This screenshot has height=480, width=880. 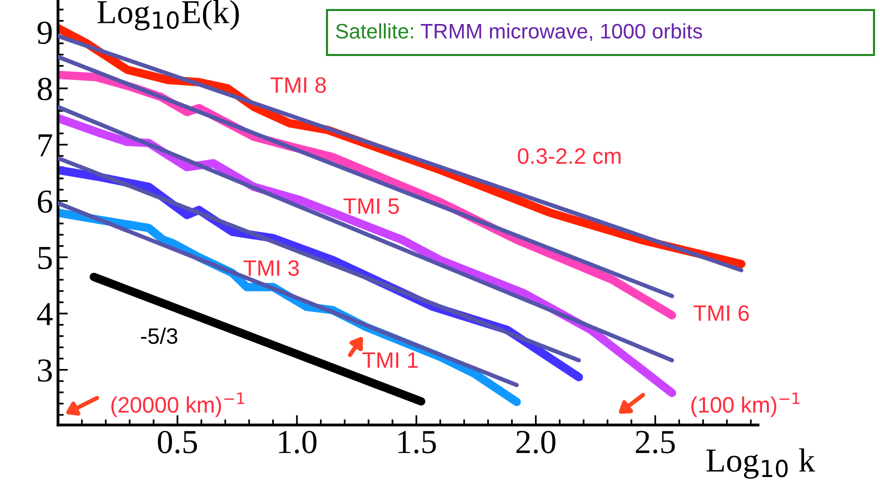 I want to click on annotation: TRMM microwave, 1000 orbits, so click(x=561, y=32).